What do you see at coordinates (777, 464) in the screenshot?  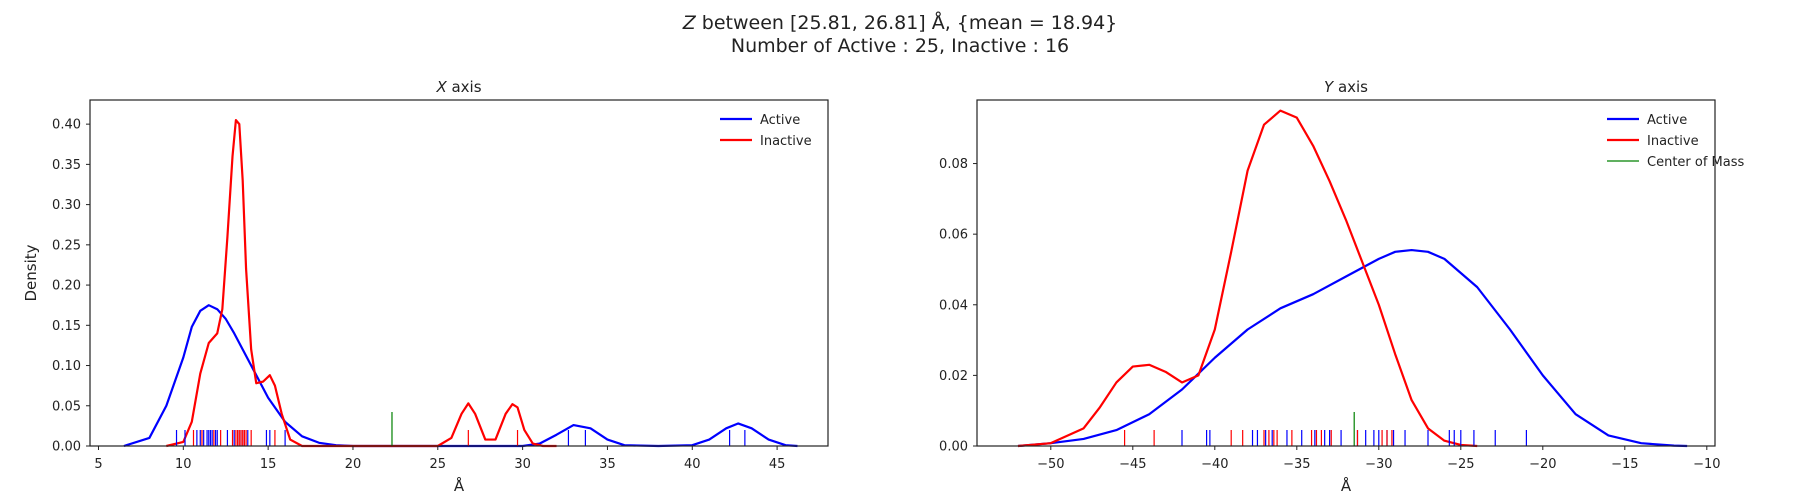 I see `x-tick-label: 45` at bounding box center [777, 464].